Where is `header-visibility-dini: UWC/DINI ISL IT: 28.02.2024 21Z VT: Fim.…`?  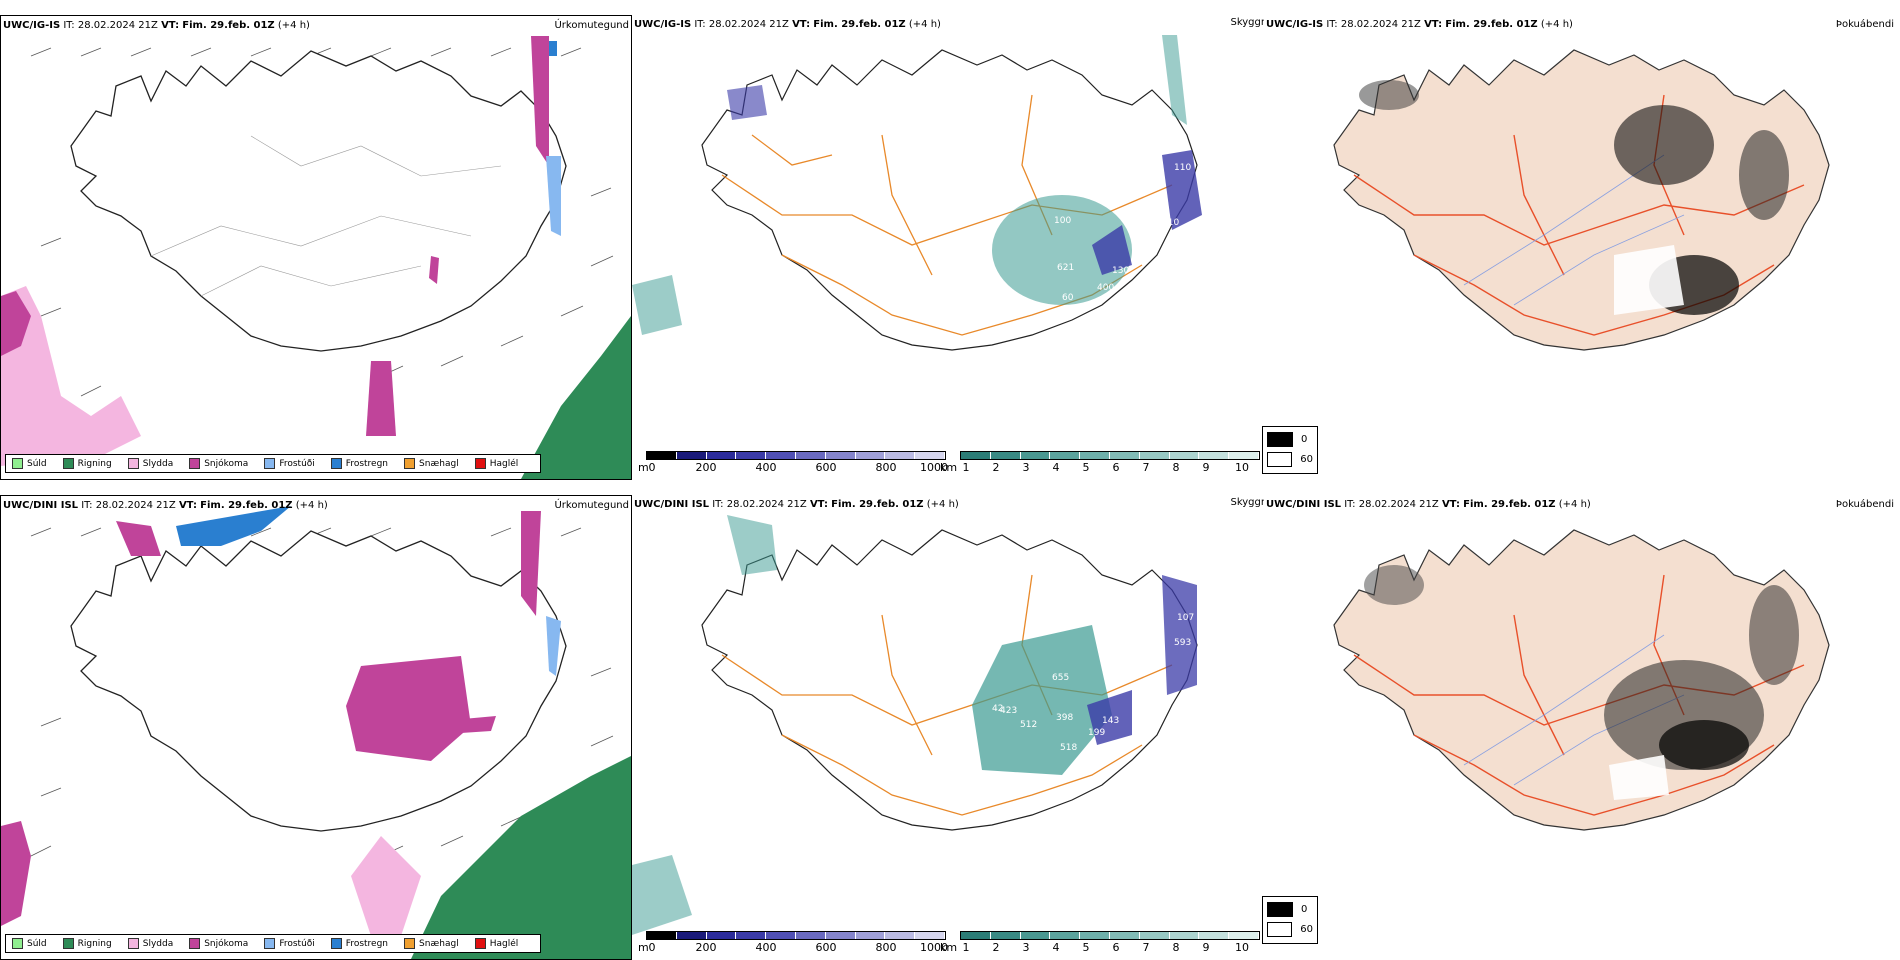
header-visibility-dini: UWC/DINI ISL IT: 28.02.2024 21Z VT: Fim.… is located at coordinates (796, 504).